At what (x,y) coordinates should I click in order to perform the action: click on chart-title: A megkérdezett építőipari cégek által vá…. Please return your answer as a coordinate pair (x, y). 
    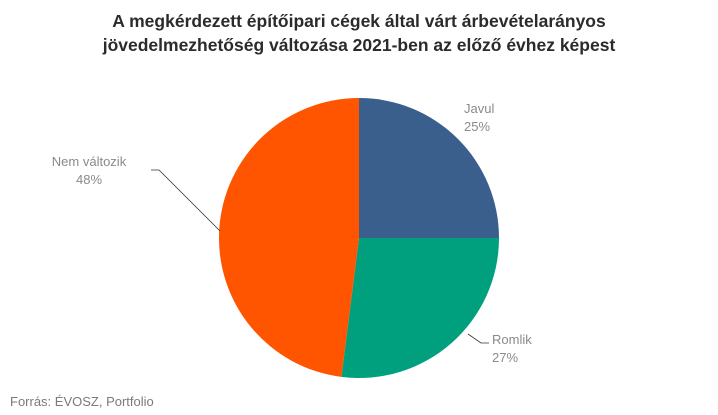
    Looking at the image, I should click on (359, 33).